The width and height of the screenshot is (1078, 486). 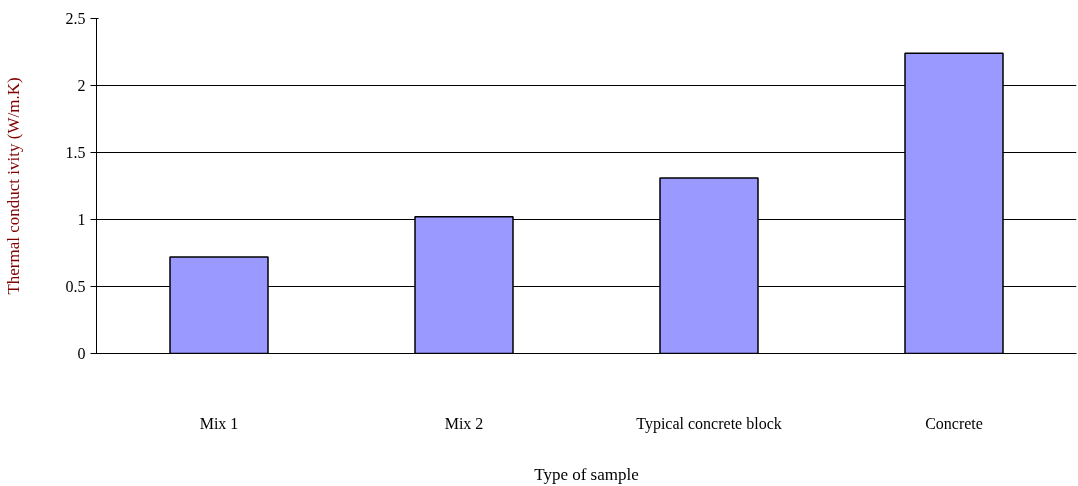 What do you see at coordinates (75, 18) in the screenshot?
I see `y-tick-label: 2.5` at bounding box center [75, 18].